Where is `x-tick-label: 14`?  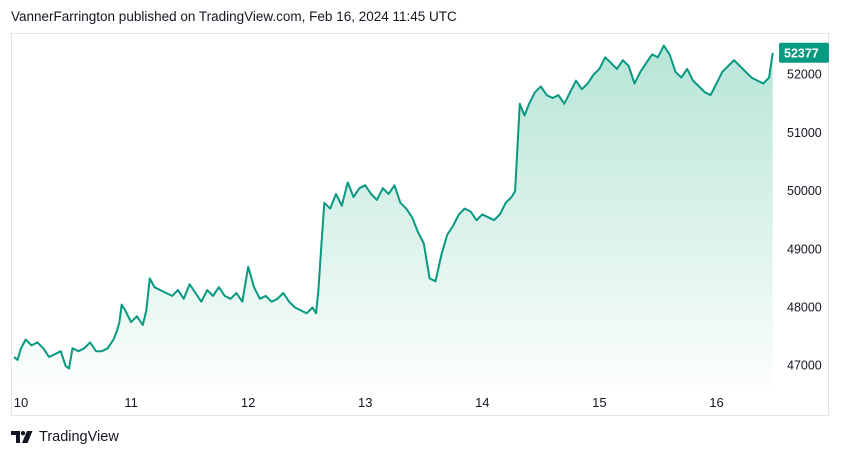
x-tick-label: 14 is located at coordinates (482, 402).